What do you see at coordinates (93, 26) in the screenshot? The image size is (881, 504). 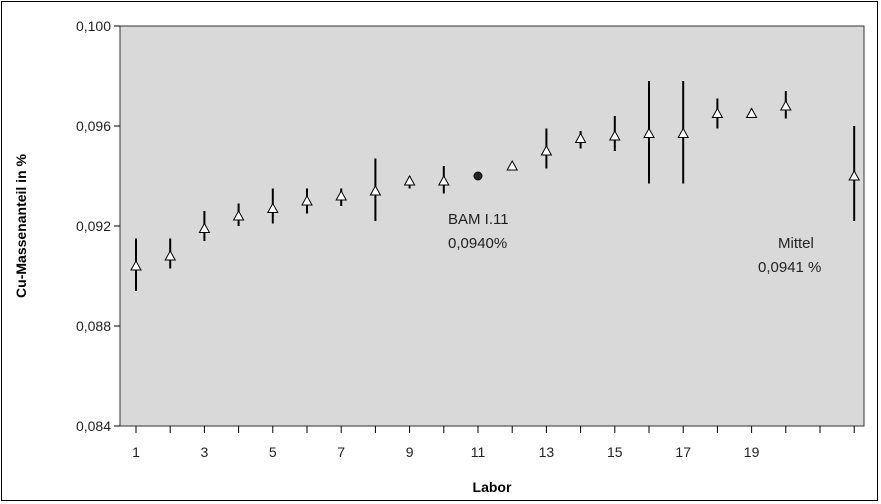 I see `y-tick-label: 0,100` at bounding box center [93, 26].